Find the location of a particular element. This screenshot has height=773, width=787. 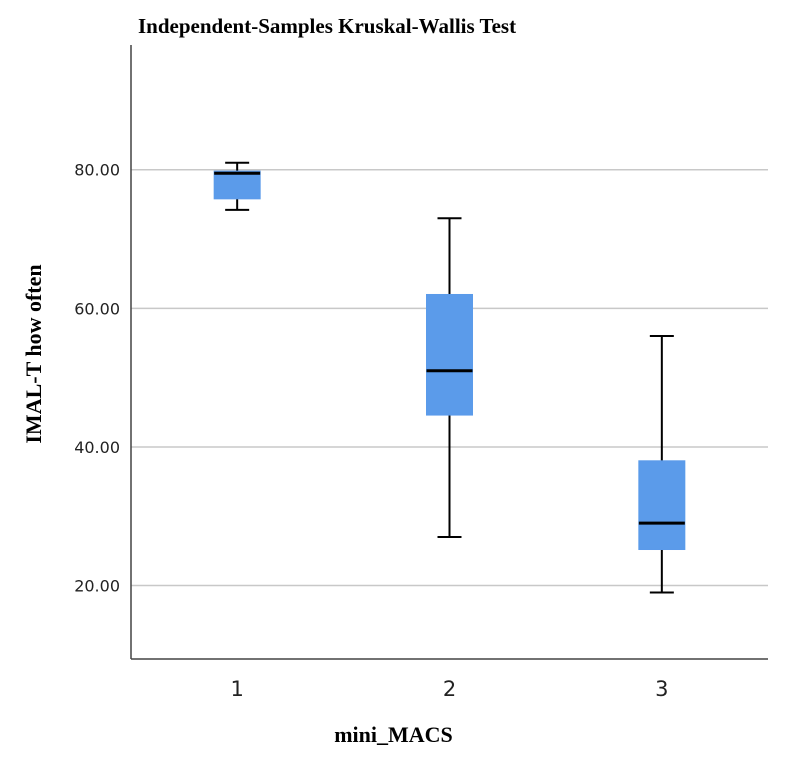

y-tick-label: 60.00 is located at coordinates (97, 308).